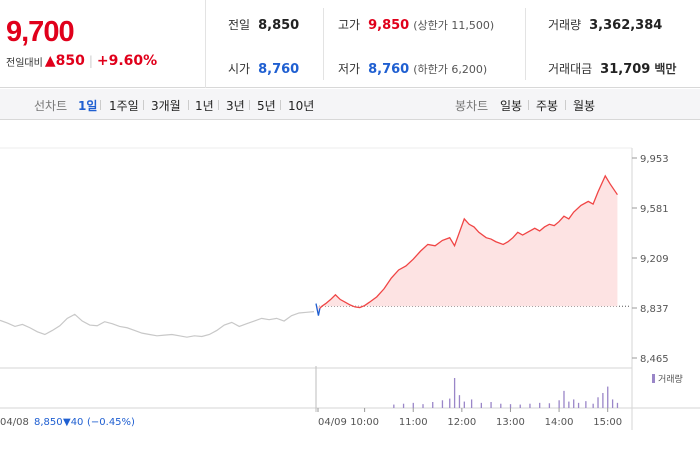 This screenshot has height=450, width=700. I want to click on price-box: 9,700 전일대비 ▲ 850 | +9.60%, so click(103, 44).